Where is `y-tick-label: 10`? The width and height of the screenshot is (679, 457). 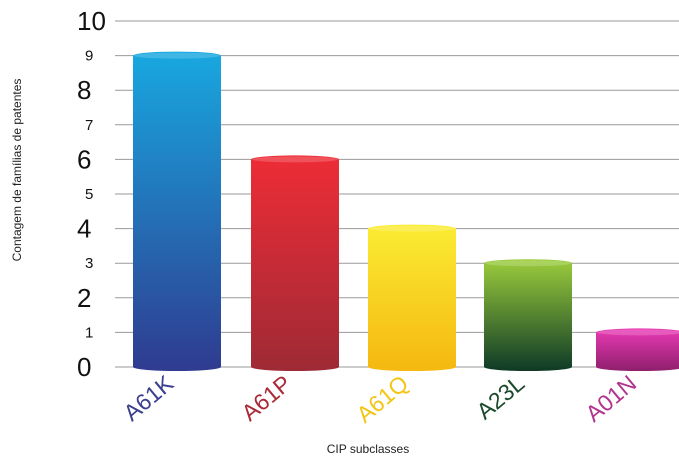 y-tick-label: 10 is located at coordinates (91, 21).